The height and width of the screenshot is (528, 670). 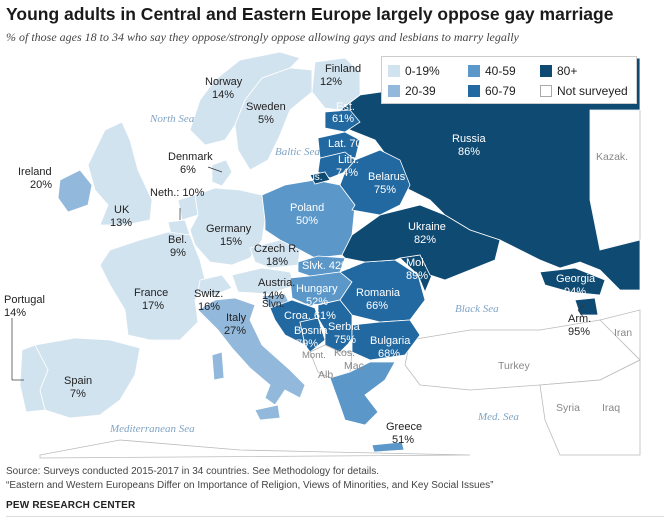 What do you see at coordinates (34, 378) in the screenshot?
I see `region-portugal` at bounding box center [34, 378].